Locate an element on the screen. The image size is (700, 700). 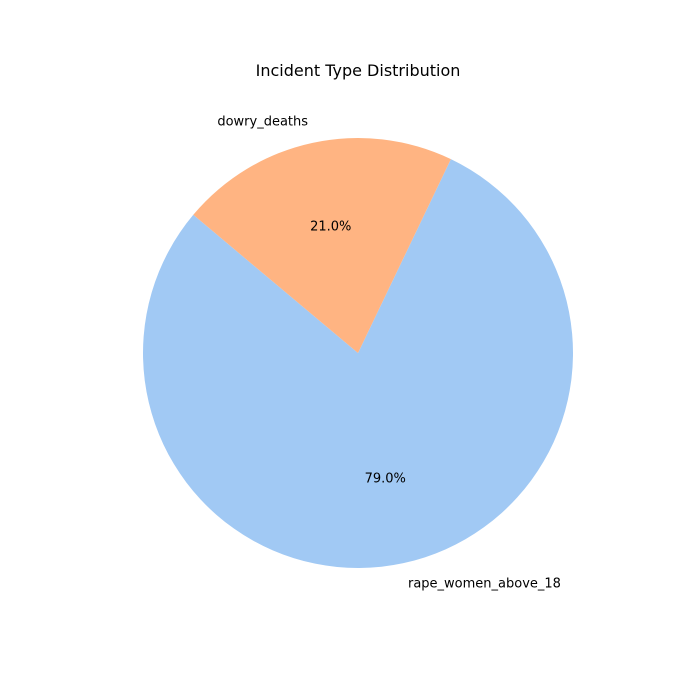
pie-slice-dowry-deaths is located at coordinates (322, 245).